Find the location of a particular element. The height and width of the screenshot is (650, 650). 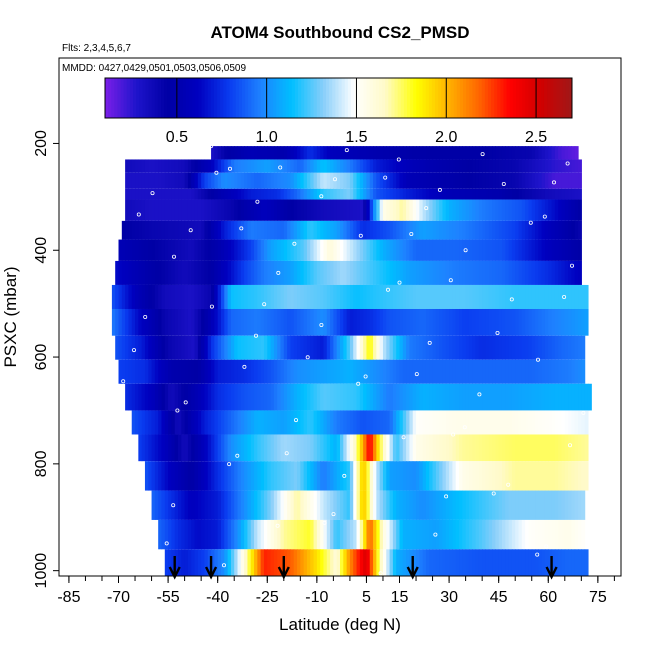

arrow-marker is located at coordinates (551, 568).